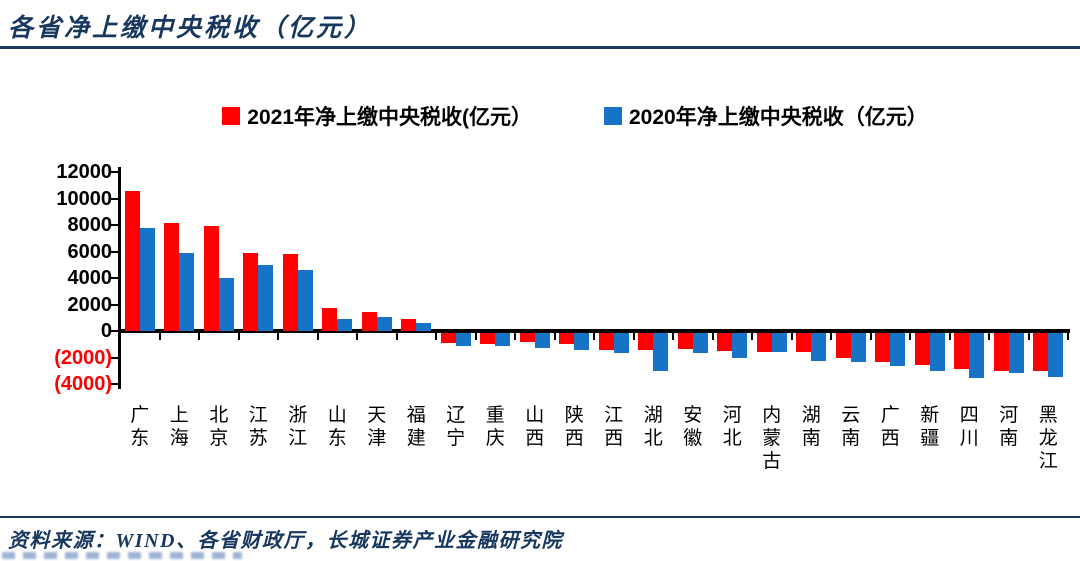 This screenshot has width=1080, height=561. I want to click on bar-2020-河北, so click(740, 345).